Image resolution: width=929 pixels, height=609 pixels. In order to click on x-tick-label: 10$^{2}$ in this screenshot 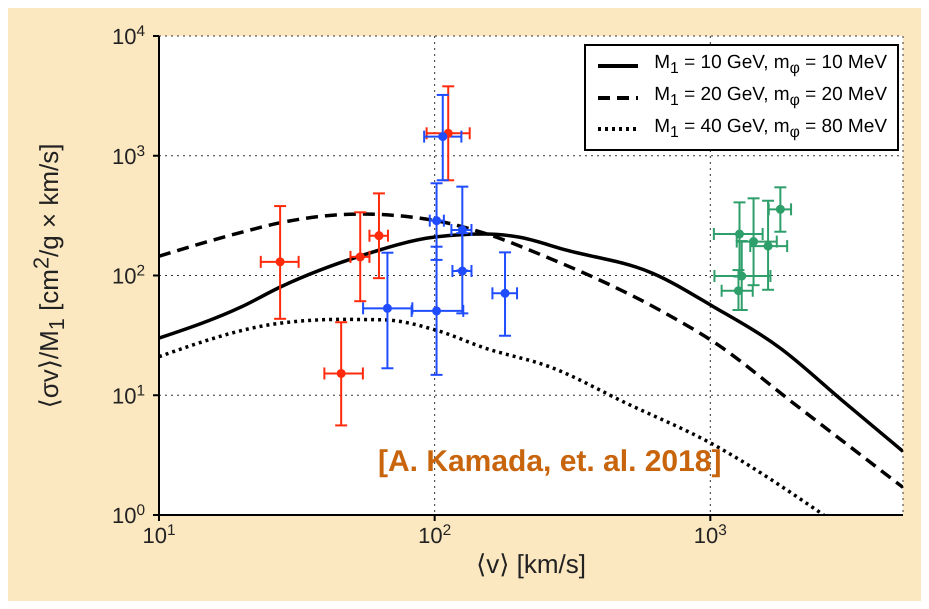, I will do `click(435, 535)`.